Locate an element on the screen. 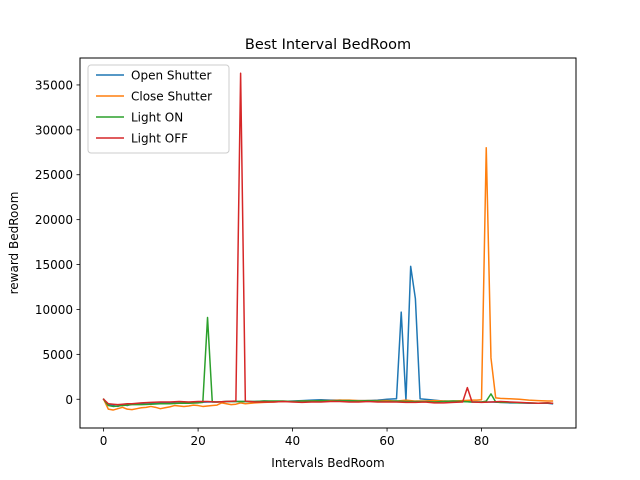  x-tick-label-1: 20 is located at coordinates (197, 441).